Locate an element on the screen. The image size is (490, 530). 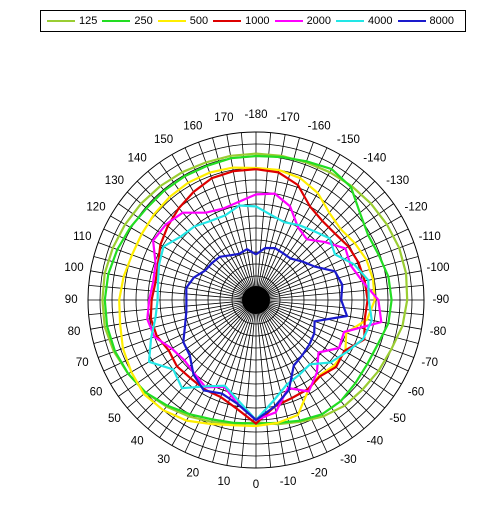
angle-tick-label: -30 is located at coordinates (348, 460).